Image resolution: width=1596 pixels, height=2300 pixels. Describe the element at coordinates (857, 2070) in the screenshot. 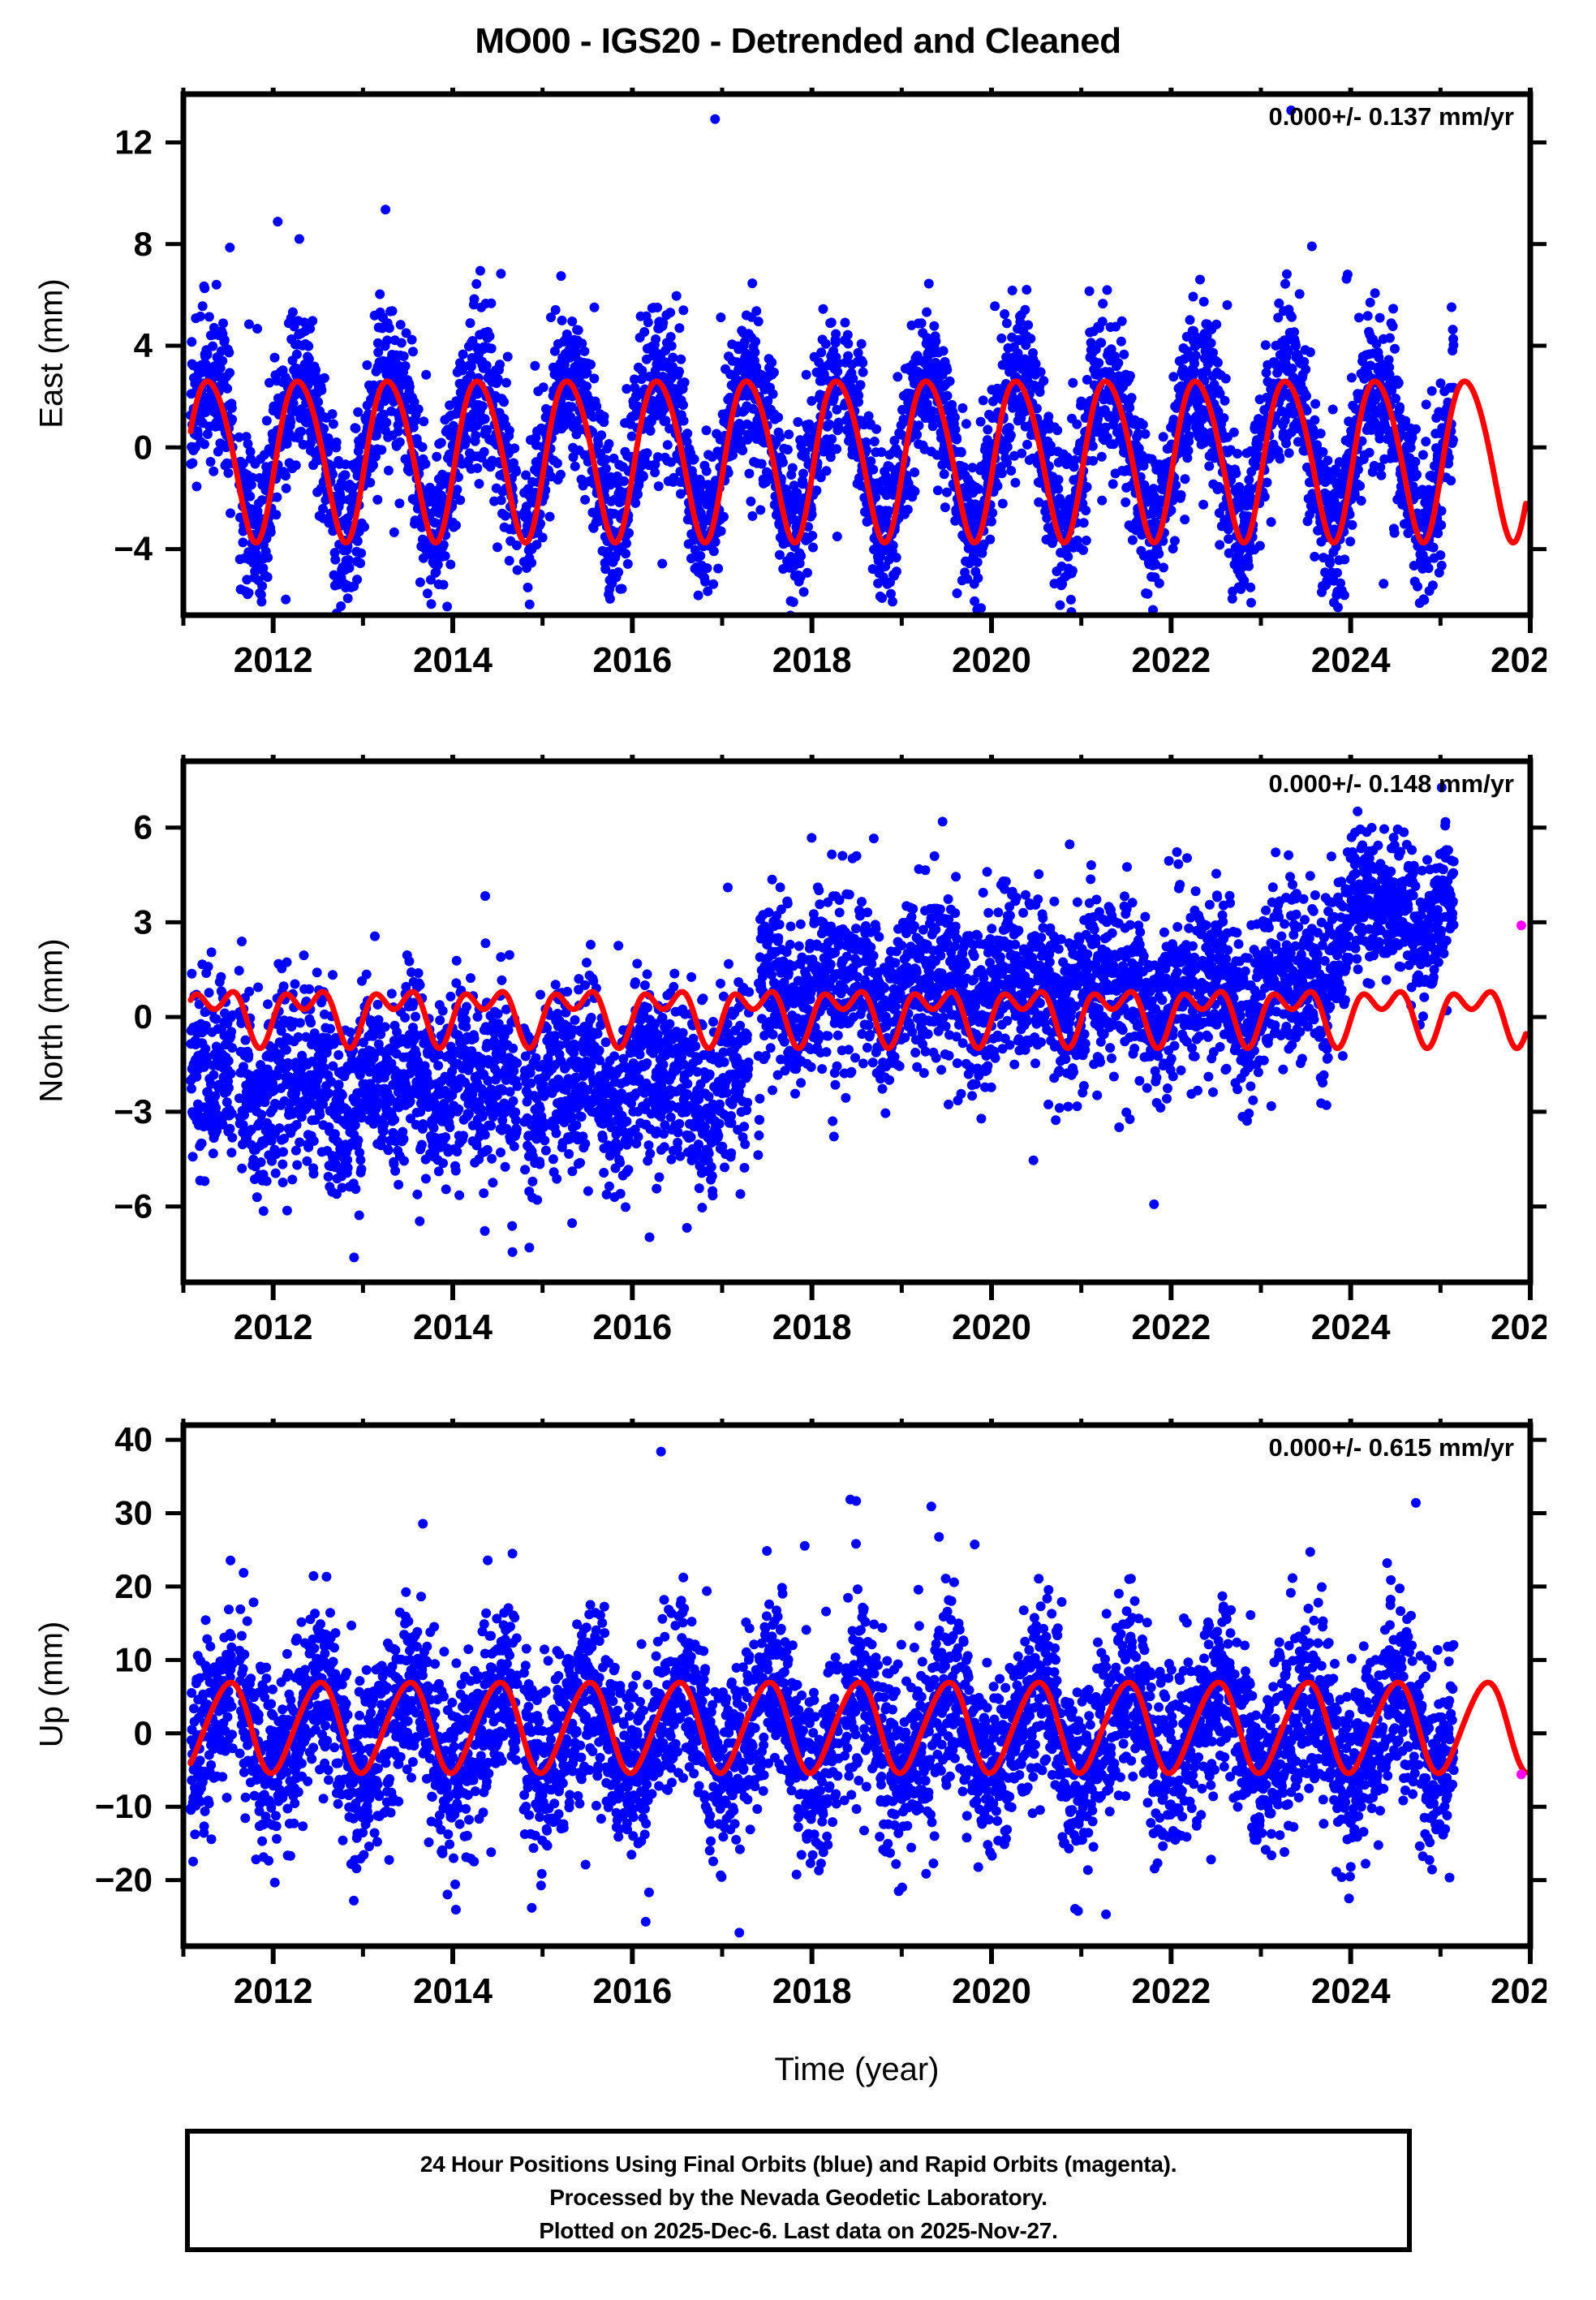

I see `x-axis-title: Time (year)` at that location.